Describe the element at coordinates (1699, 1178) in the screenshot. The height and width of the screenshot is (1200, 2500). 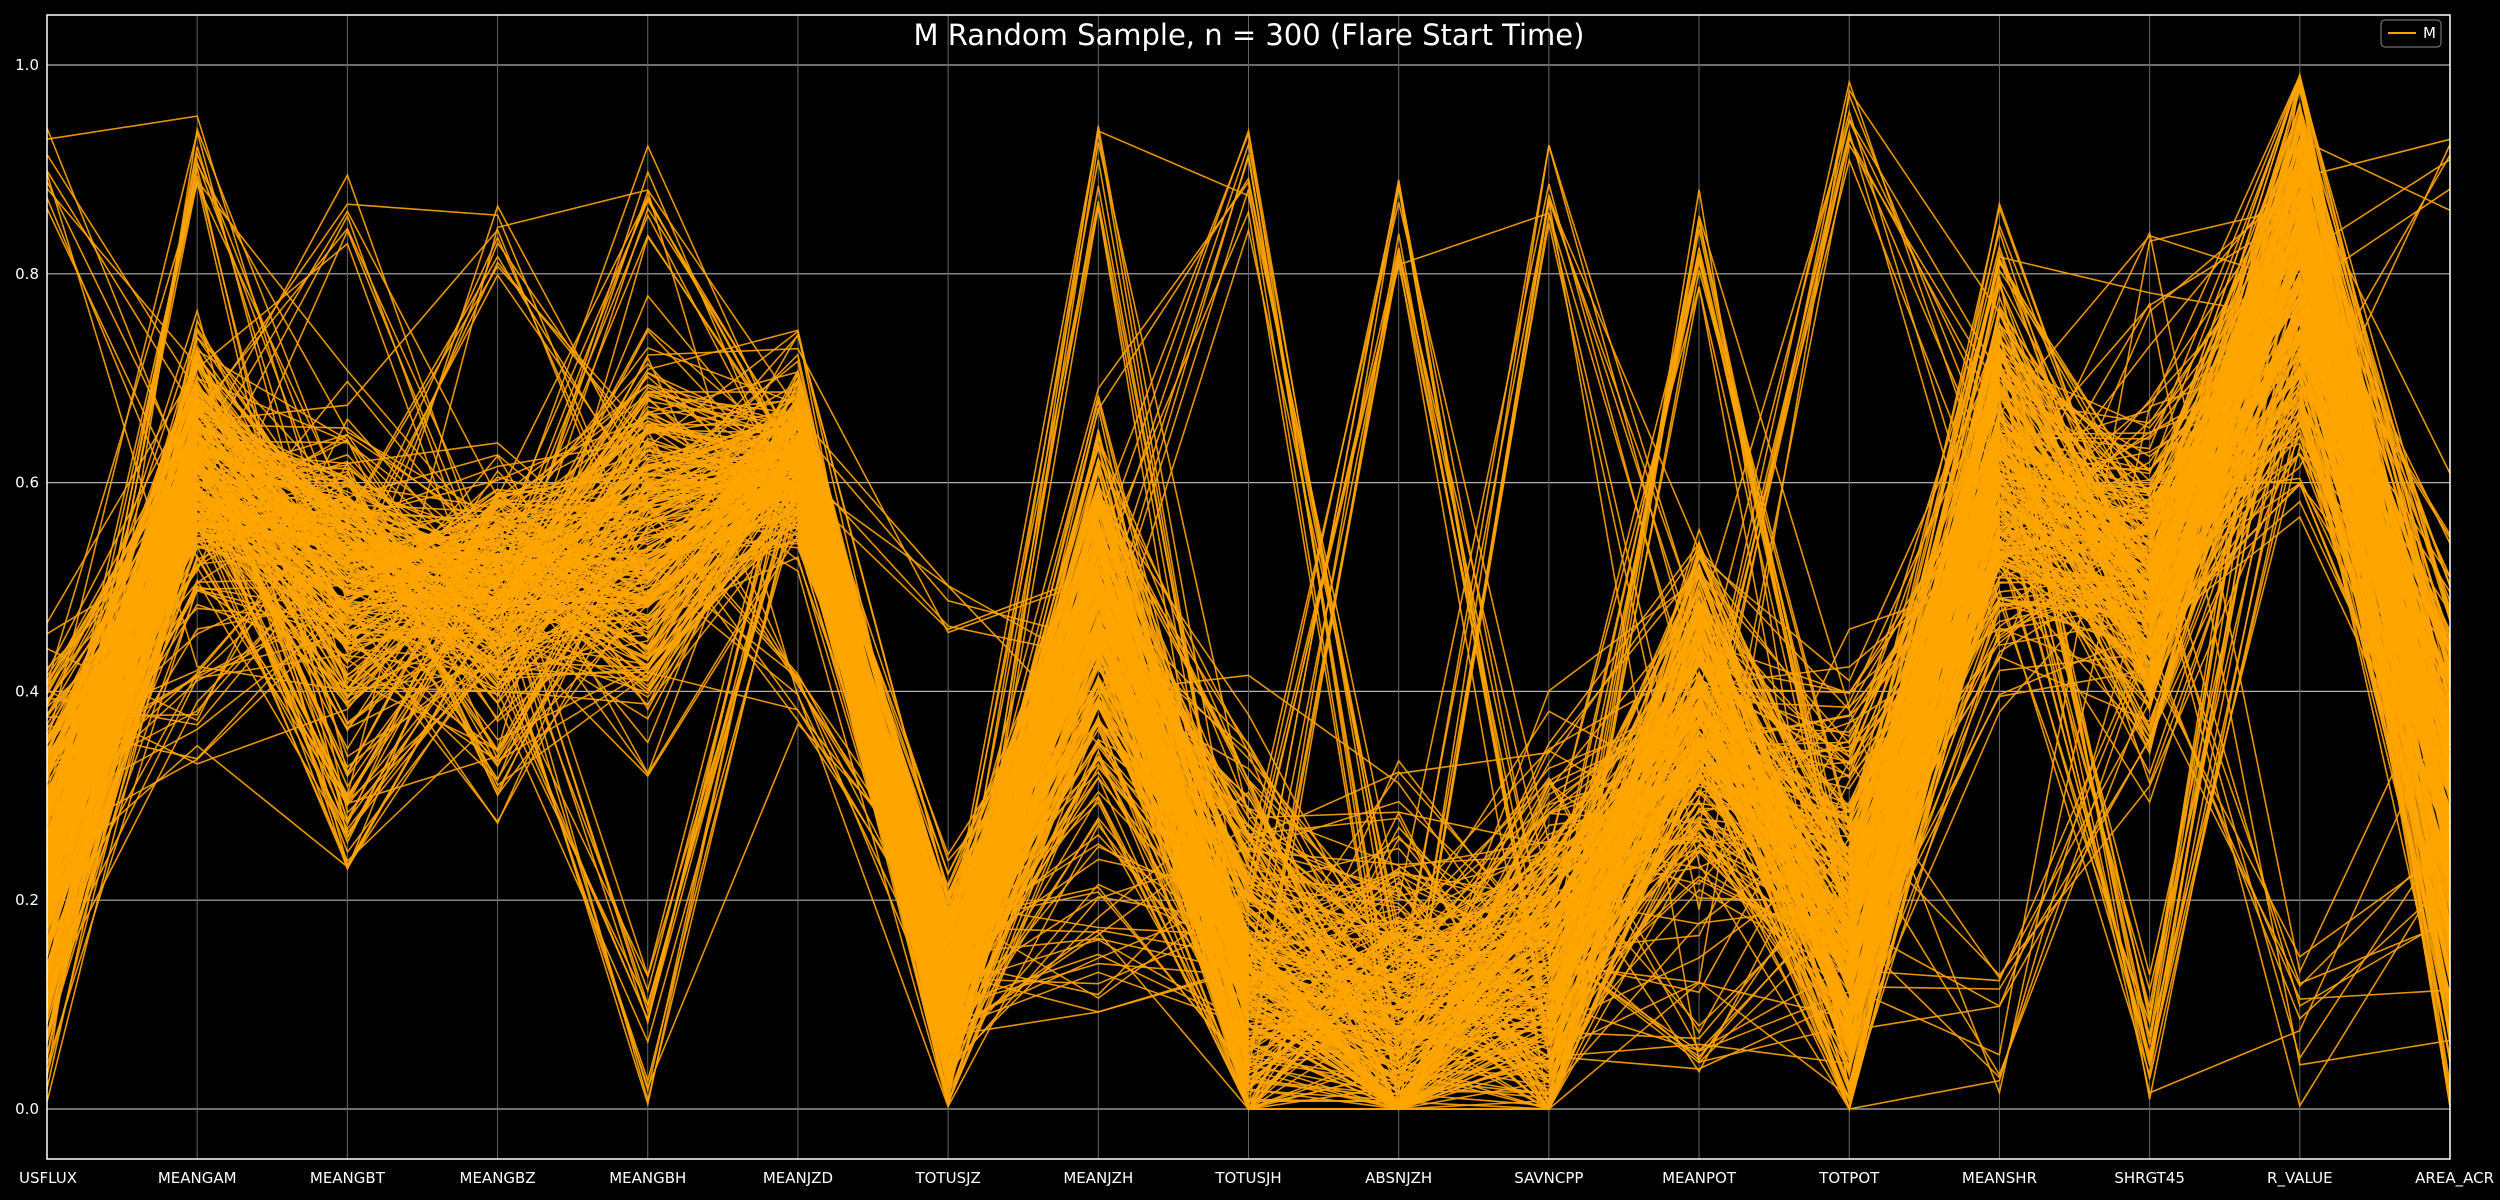
I see `axis-label-meanpot: MEANPOT` at that location.